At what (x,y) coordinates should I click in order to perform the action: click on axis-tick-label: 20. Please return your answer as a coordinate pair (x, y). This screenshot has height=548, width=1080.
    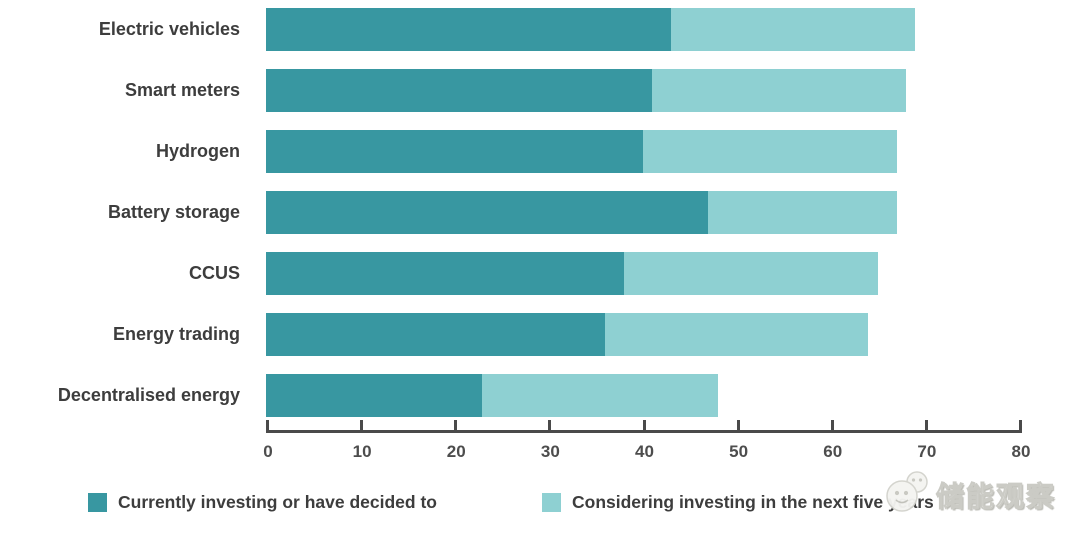
    Looking at the image, I should click on (456, 451).